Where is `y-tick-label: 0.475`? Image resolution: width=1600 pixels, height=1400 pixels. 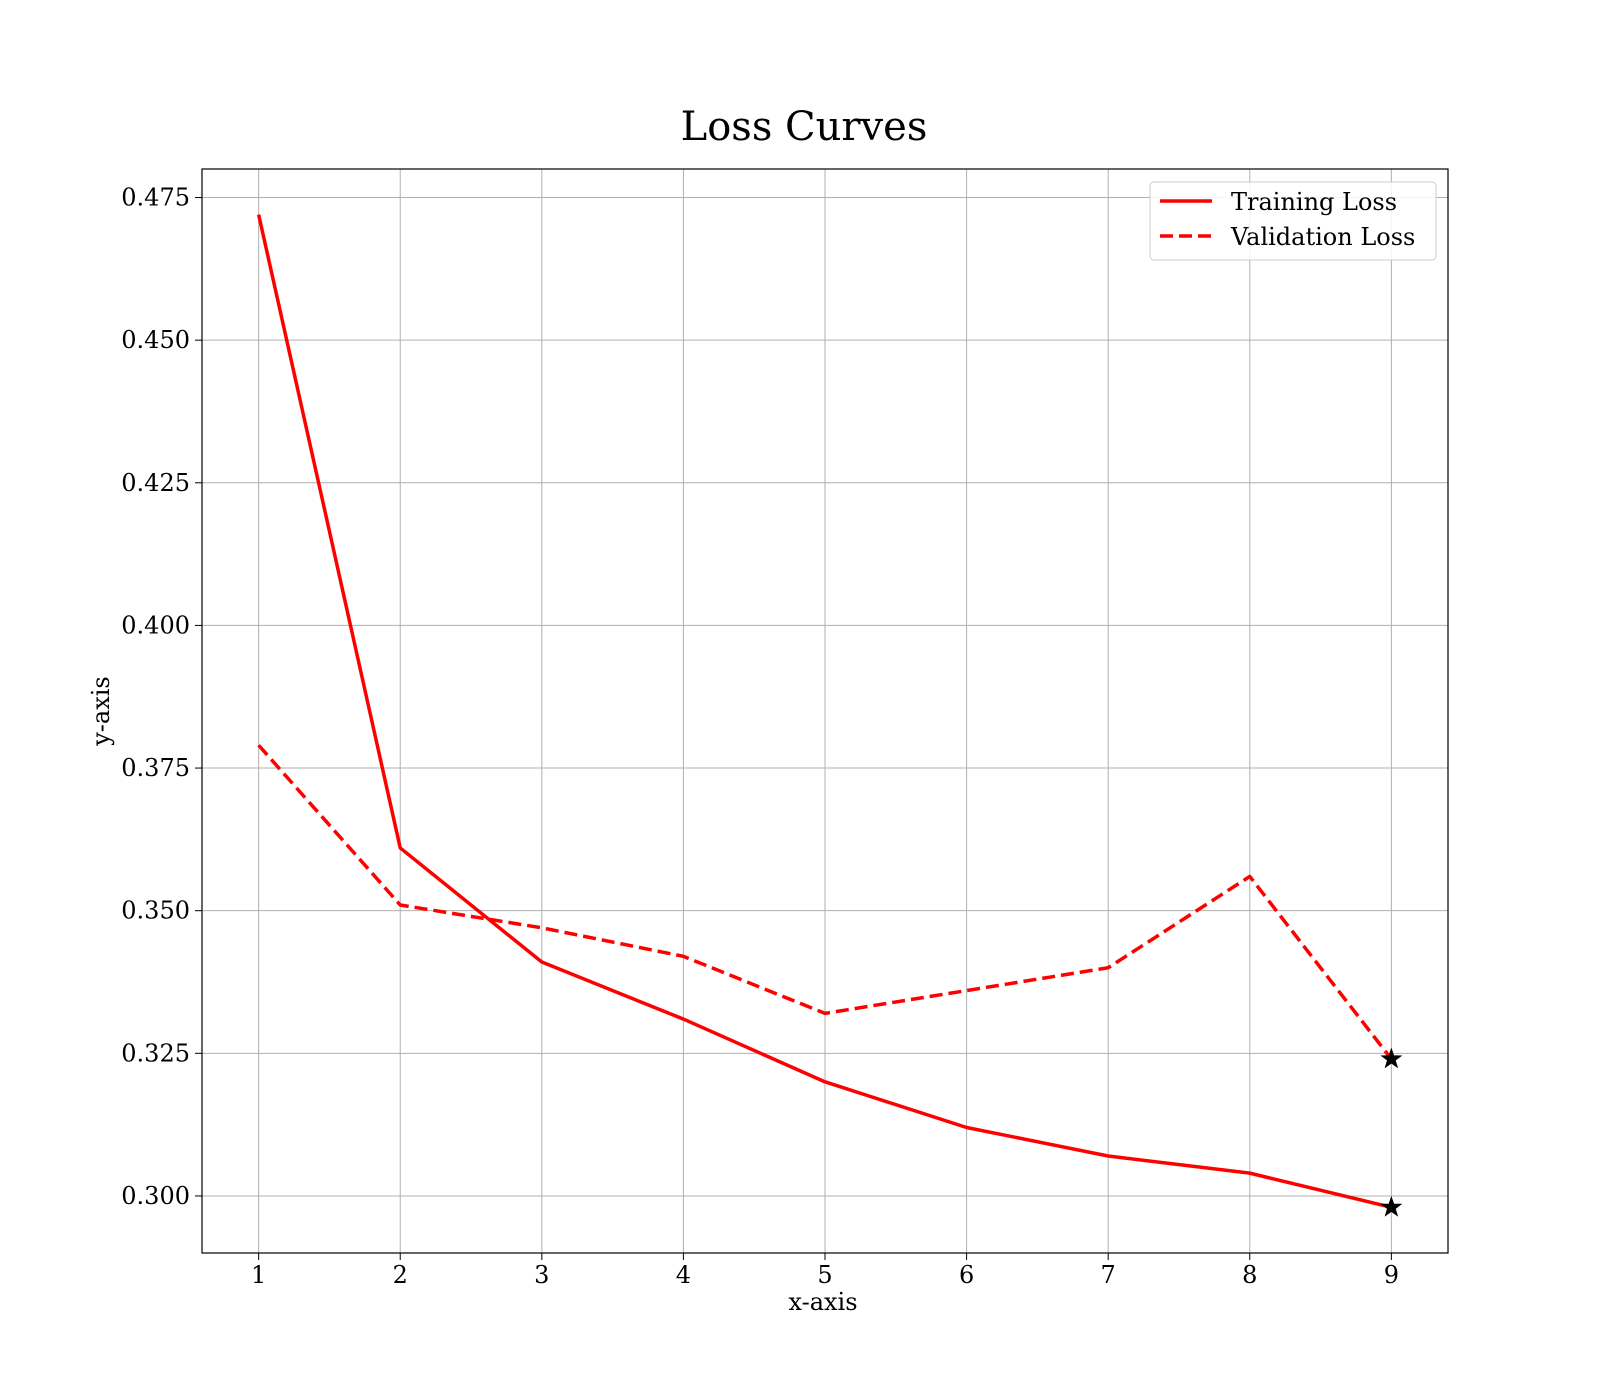
y-tick-label: 0.475 is located at coordinates (155, 198).